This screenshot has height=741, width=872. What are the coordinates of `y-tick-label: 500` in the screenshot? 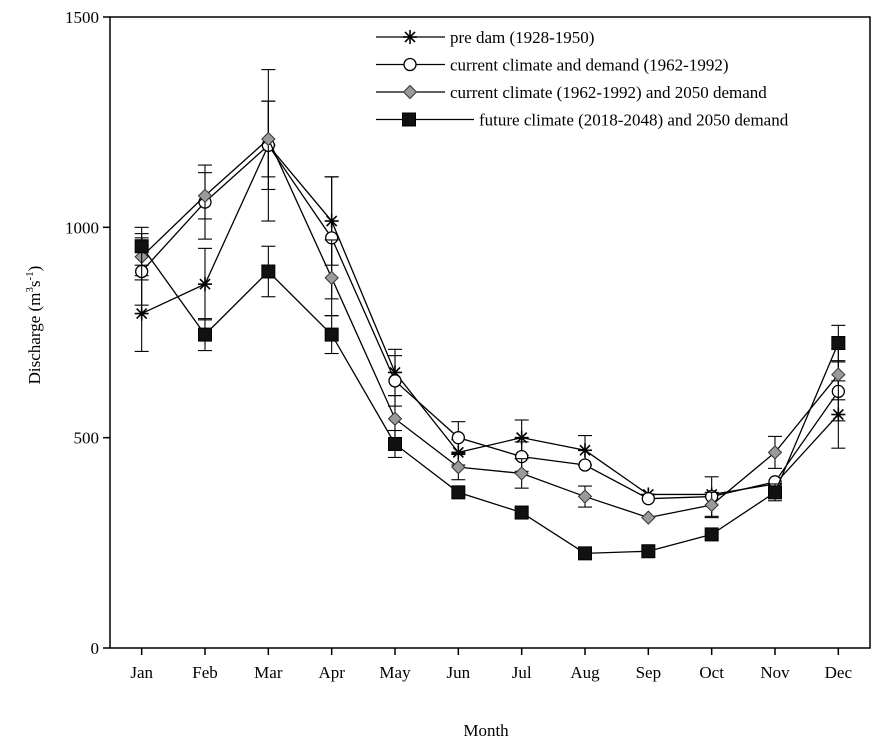 It's located at (87, 438).